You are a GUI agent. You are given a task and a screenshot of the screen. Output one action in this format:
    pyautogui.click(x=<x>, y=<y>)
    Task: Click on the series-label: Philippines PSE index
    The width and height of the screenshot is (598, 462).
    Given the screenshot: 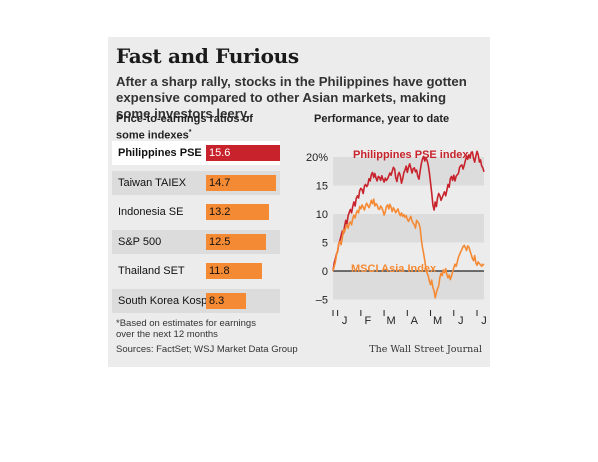 What is the action you would take?
    pyautogui.click(x=411, y=155)
    